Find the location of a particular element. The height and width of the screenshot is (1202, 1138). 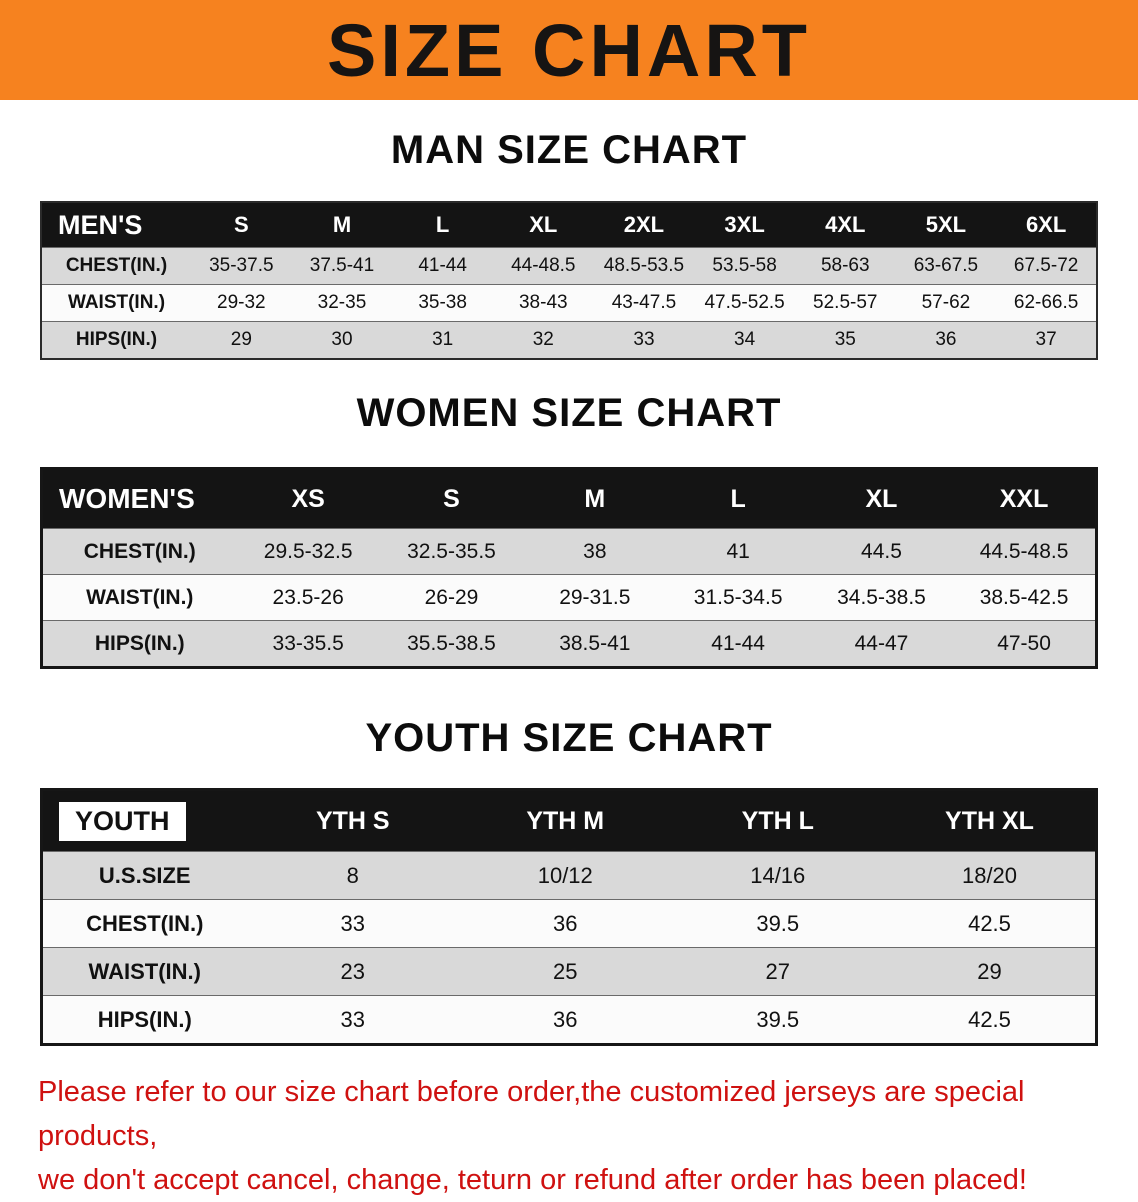

size-value-cell: 47-50 is located at coordinates (1025, 644).